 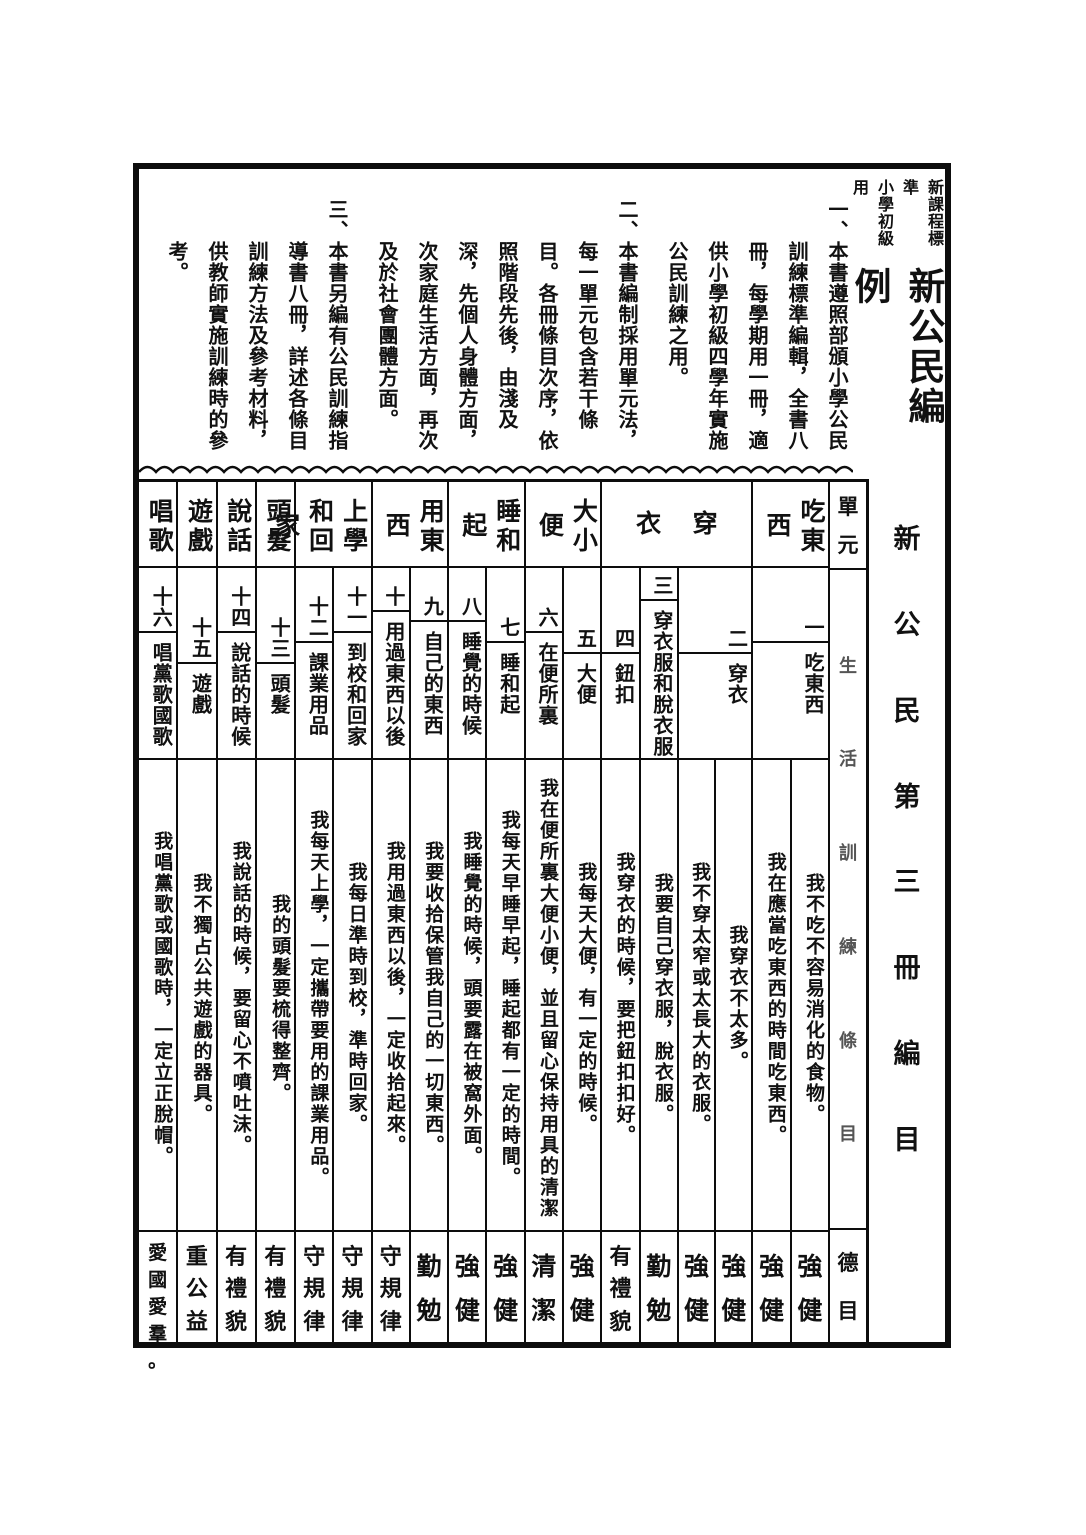 What do you see at coordinates (790, 525) in the screenshot?
I see `unit-cell: 吃東西` at bounding box center [790, 525].